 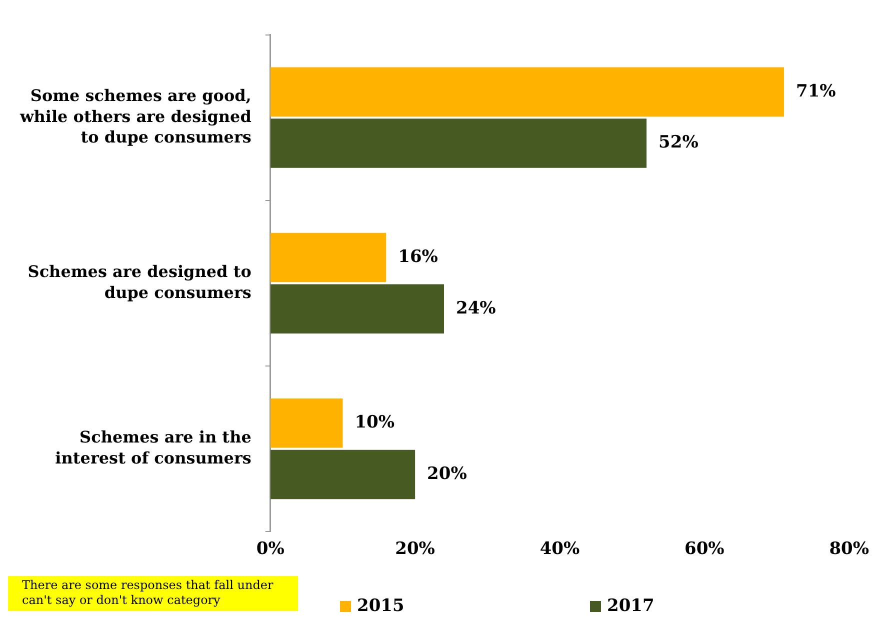 I want to click on y-tick-label: Schemes are in the interest of consumers, so click(x=153, y=448).